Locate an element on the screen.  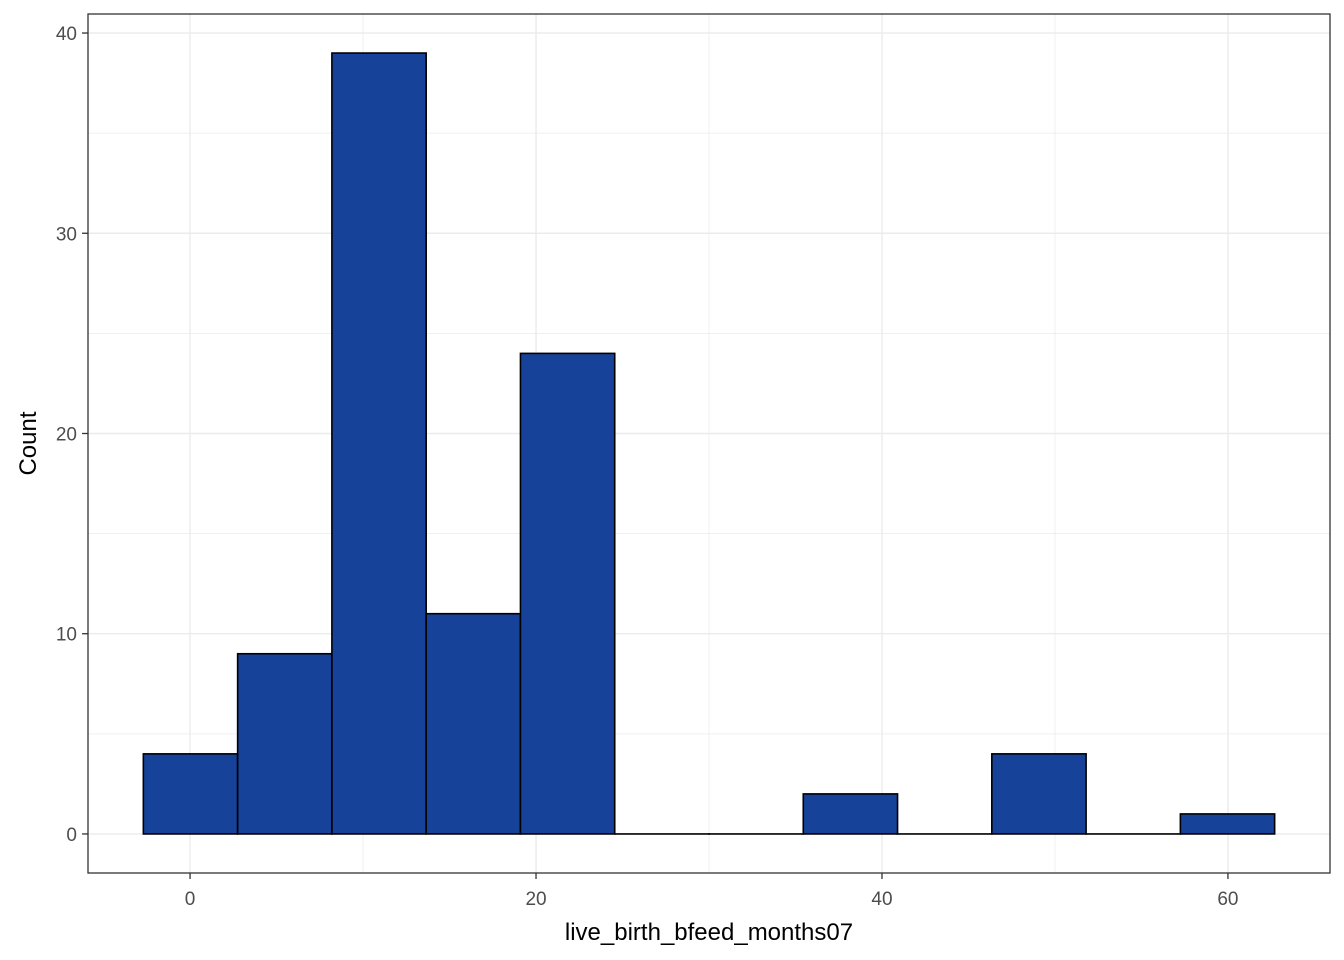
x-tick-label: 60 is located at coordinates (1227, 899).